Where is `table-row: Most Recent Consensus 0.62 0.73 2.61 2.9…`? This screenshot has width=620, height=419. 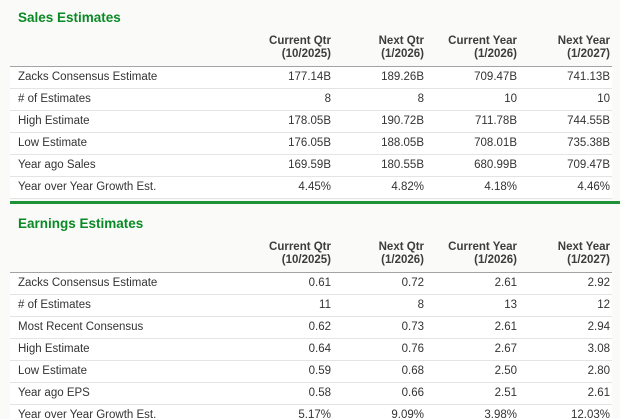 table-row: Most Recent Consensus 0.62 0.73 2.61 2.9… is located at coordinates (311, 327).